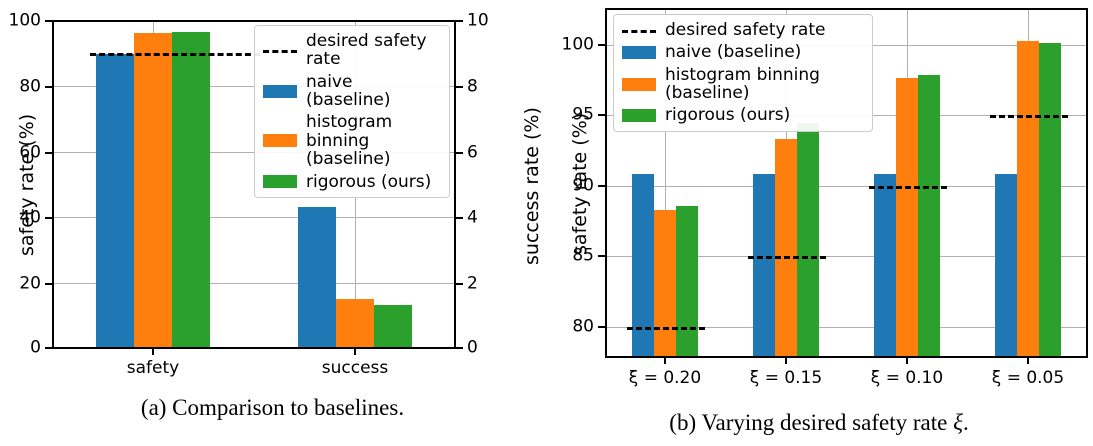  What do you see at coordinates (643, 265) in the screenshot?
I see `bar-xi020-naive` at bounding box center [643, 265].